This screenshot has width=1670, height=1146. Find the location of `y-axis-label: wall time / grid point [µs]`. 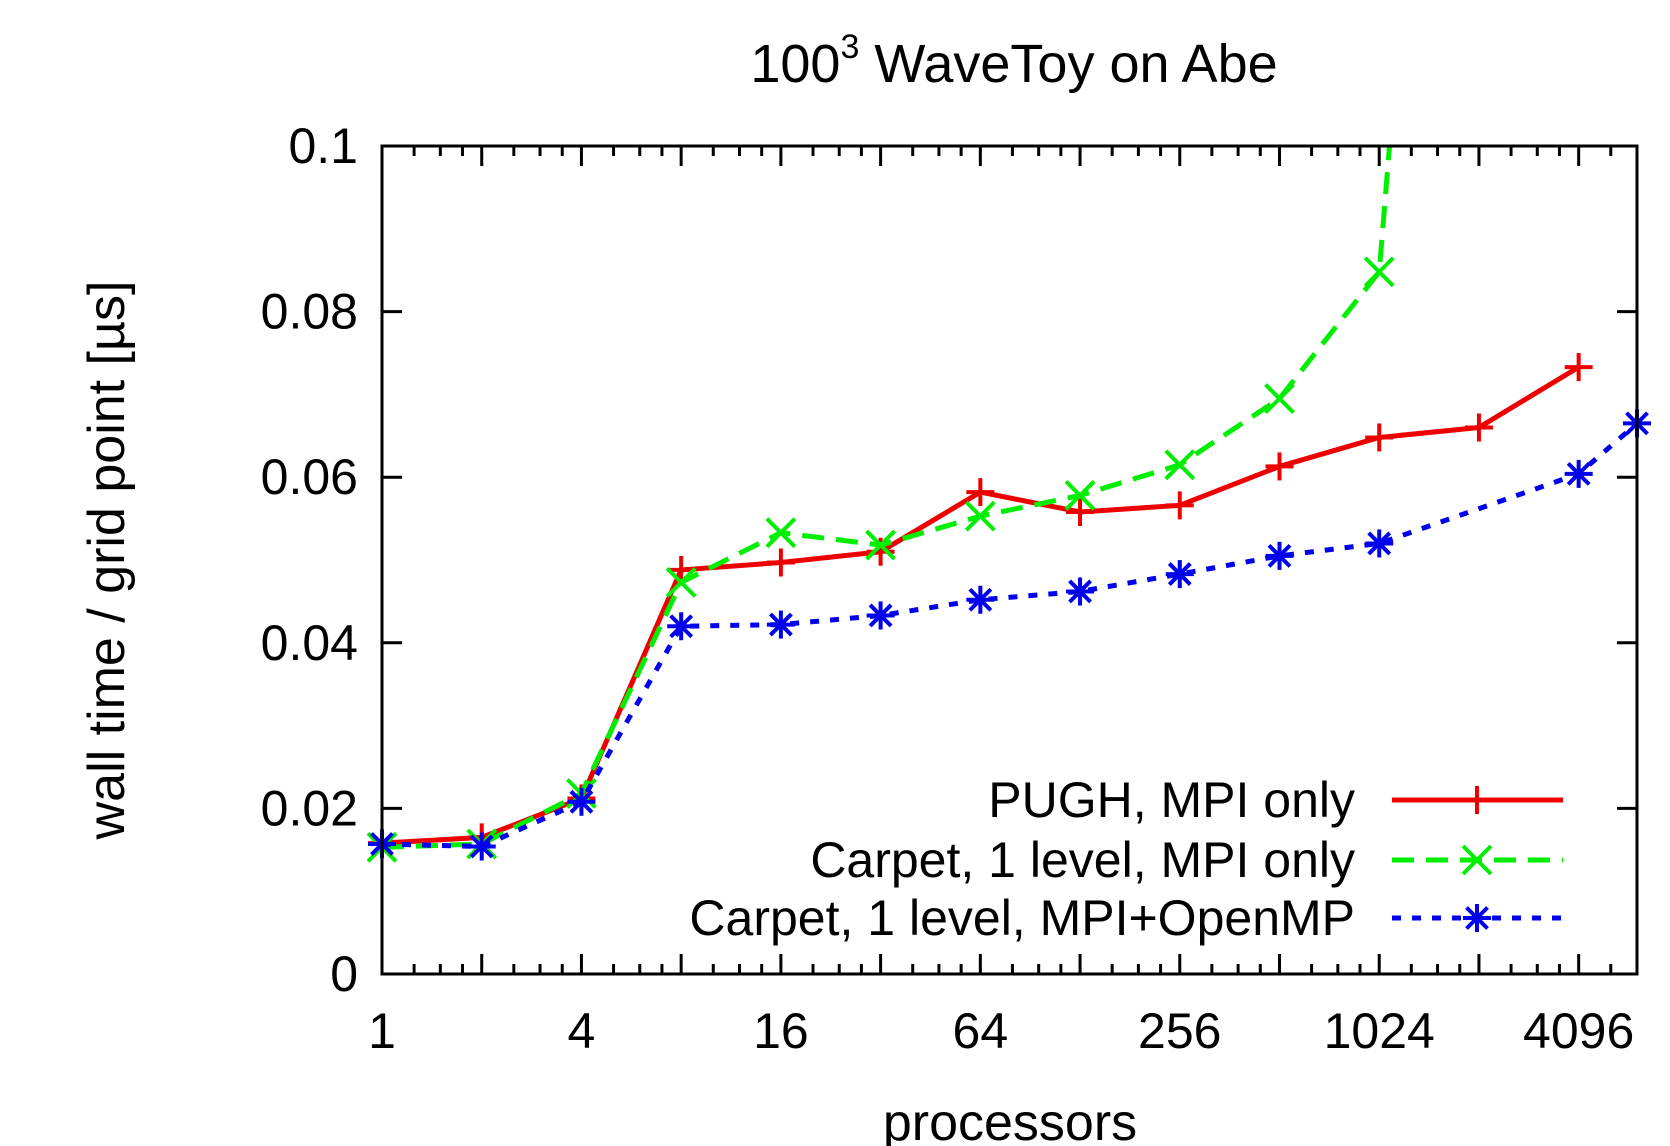

y-axis-label: wall time / grid point [µs] is located at coordinates (107, 561).